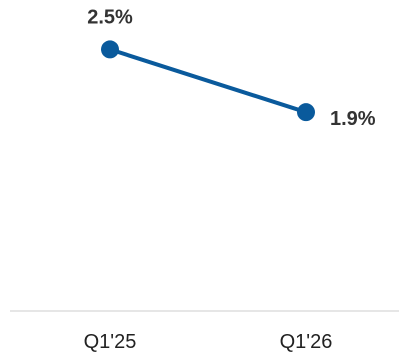 Image resolution: width=399 pixels, height=355 pixels. Describe the element at coordinates (208, 342) in the screenshot. I see `x-axis-ticks: Q1'25 Q1'26` at that location.